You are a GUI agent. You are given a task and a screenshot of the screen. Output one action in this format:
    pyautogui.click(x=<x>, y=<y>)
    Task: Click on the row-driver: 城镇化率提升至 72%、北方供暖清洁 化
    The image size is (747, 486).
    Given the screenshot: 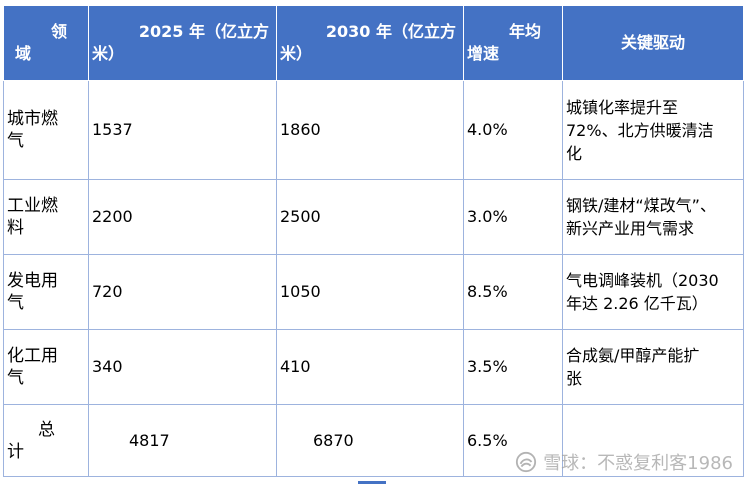 What is the action you would take?
    pyautogui.click(x=653, y=130)
    